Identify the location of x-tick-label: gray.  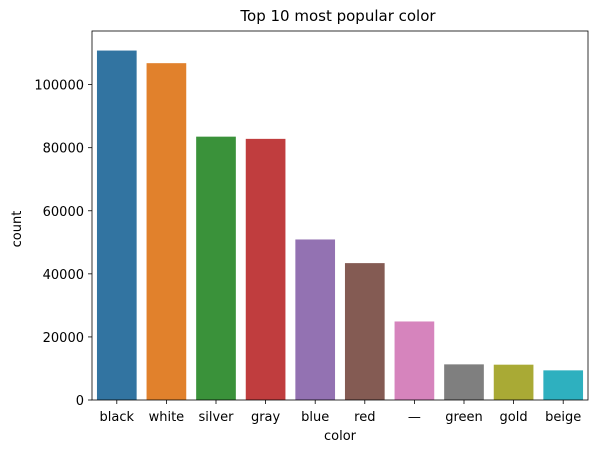
(266, 417).